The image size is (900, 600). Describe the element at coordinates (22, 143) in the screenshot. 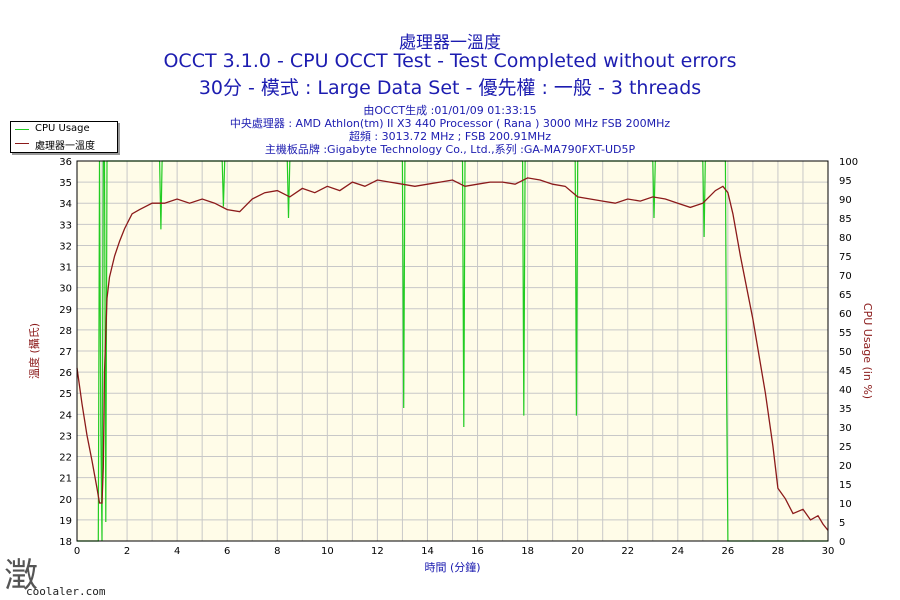

I see `legend-swatch-temp` at that location.